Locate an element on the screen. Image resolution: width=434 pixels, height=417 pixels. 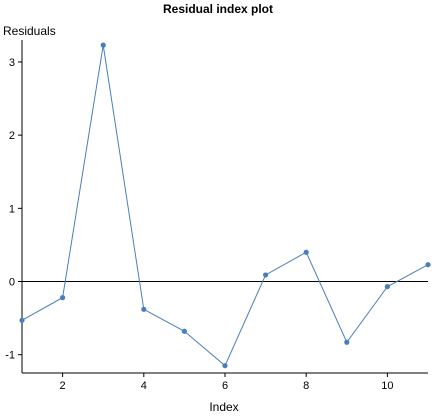
x-tick-label: 2 is located at coordinates (63, 386).